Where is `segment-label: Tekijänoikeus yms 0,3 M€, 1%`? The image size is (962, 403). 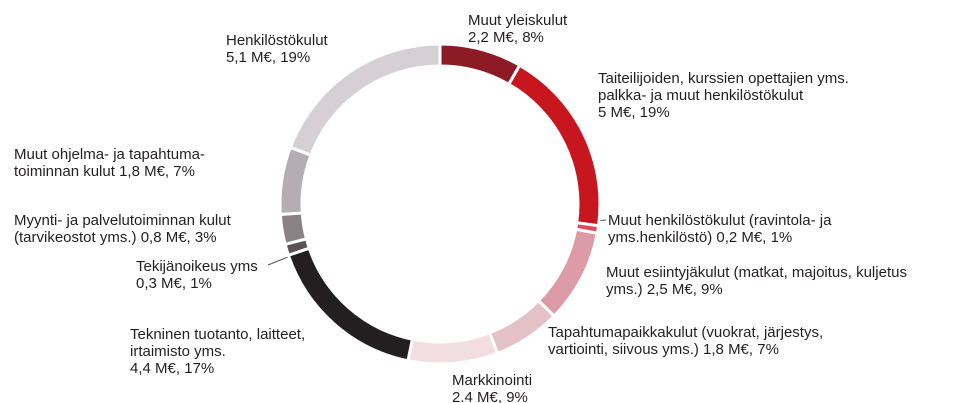
segment-label: Tekijänoikeus yms 0,3 M€, 1% is located at coordinates (197, 275).